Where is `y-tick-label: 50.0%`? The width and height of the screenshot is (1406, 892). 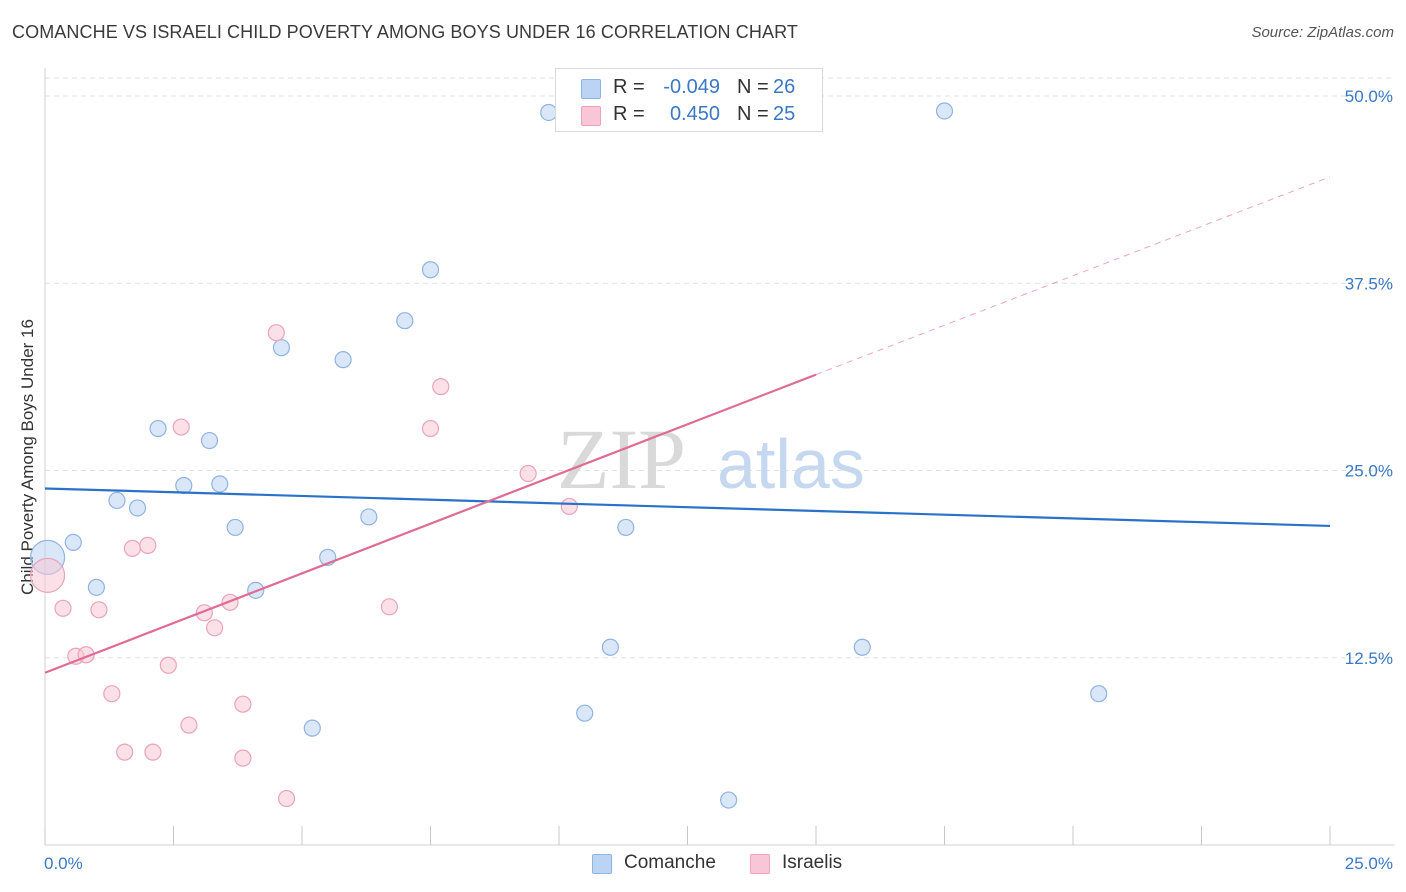 y-tick-label: 50.0% is located at coordinates (1369, 96).